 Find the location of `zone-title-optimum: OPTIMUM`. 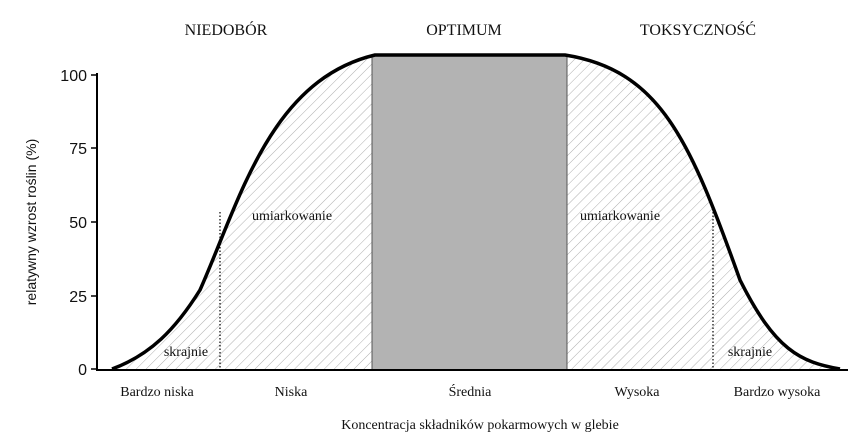

zone-title-optimum: OPTIMUM is located at coordinates (464, 30).